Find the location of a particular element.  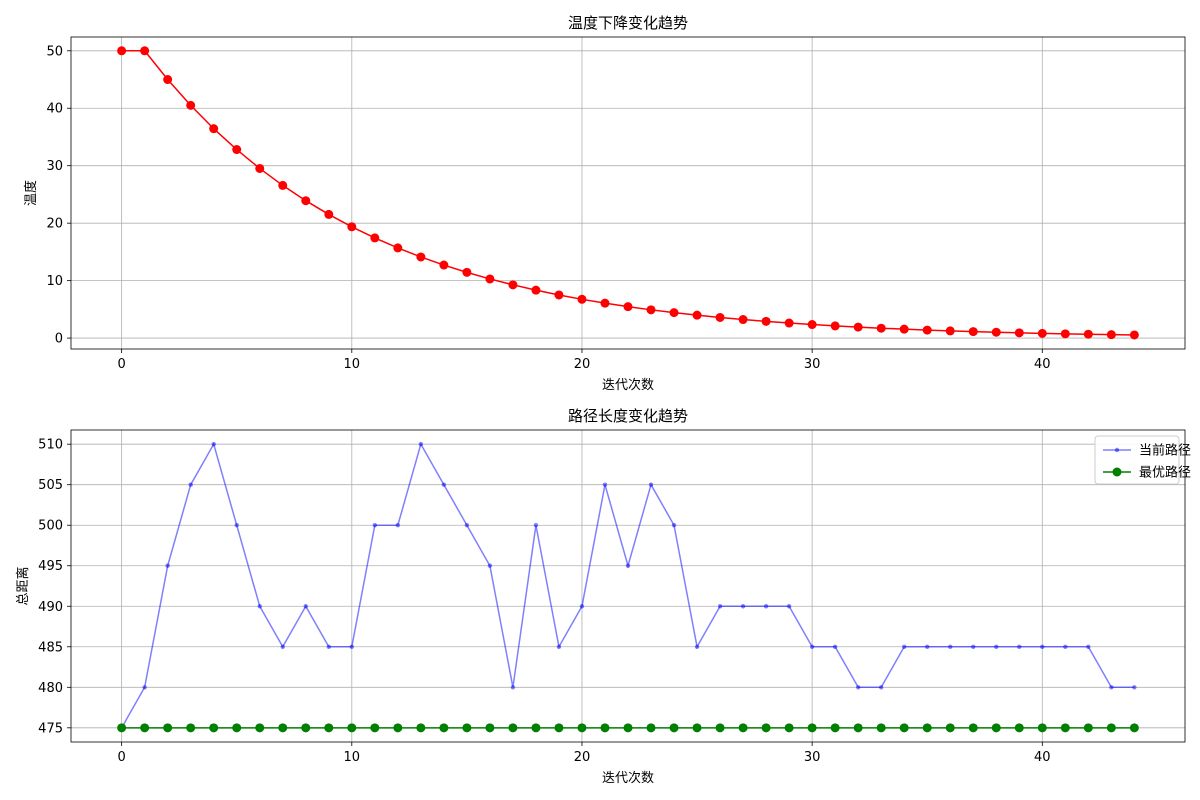

y-tick-label: 20 is located at coordinates (54, 224).